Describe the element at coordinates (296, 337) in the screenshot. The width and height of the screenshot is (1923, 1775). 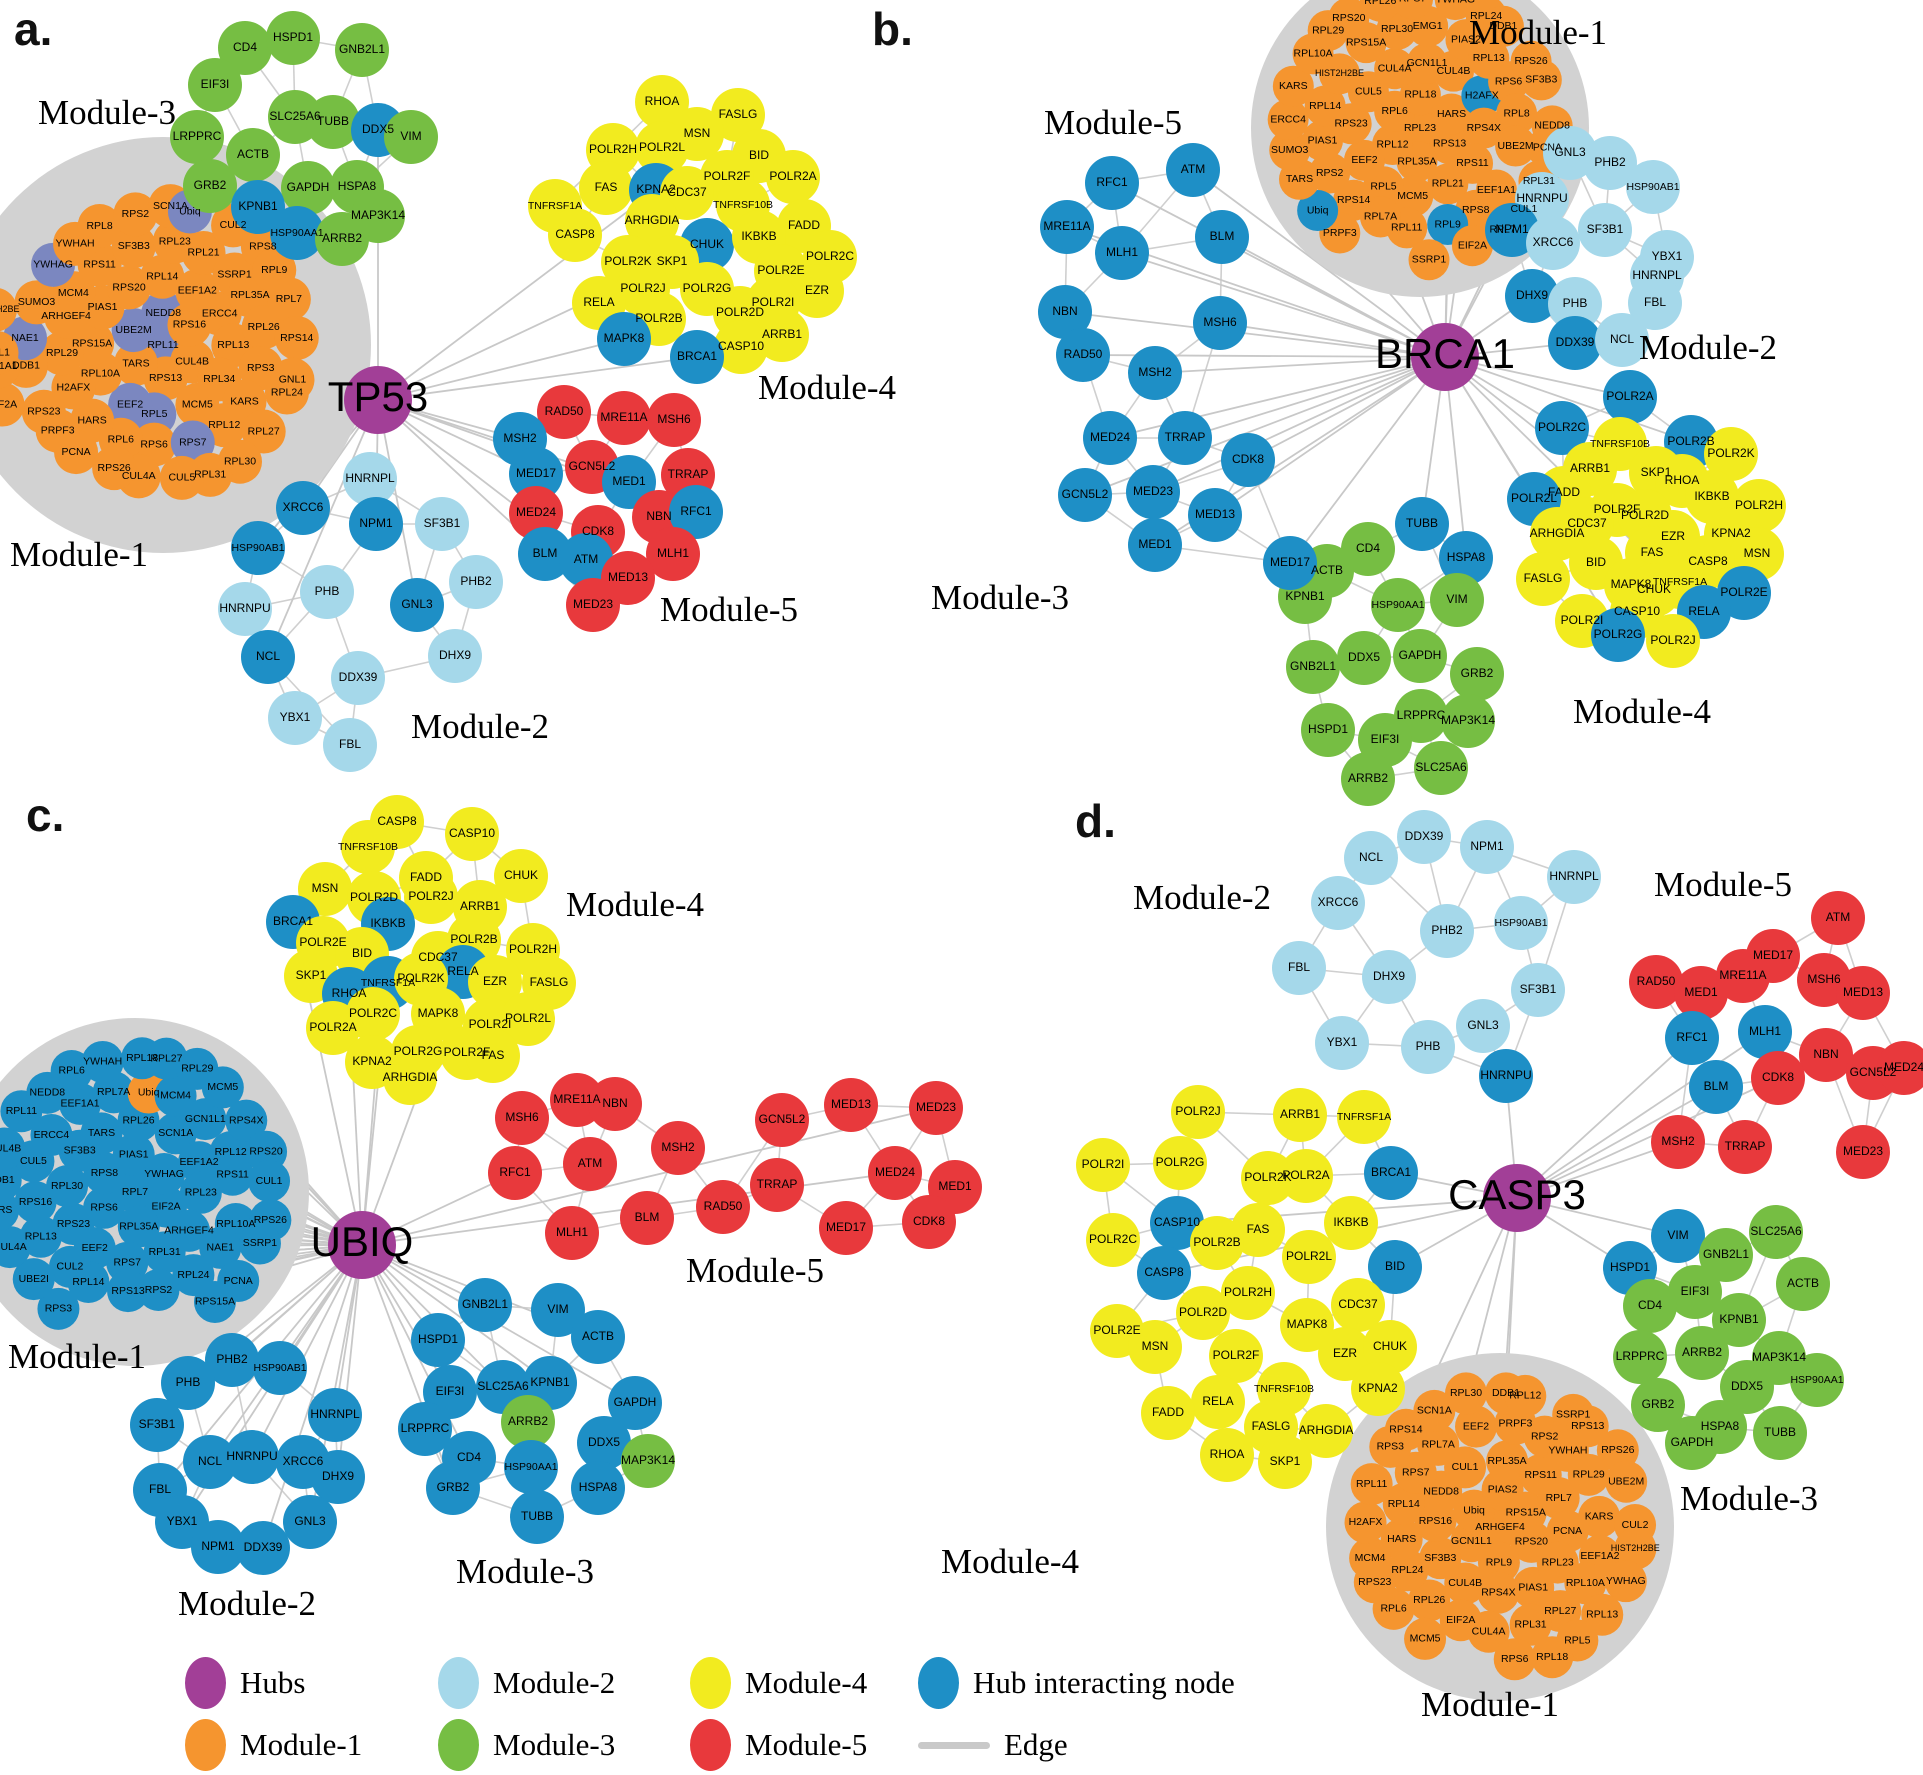
I see `node-RPS14` at that location.